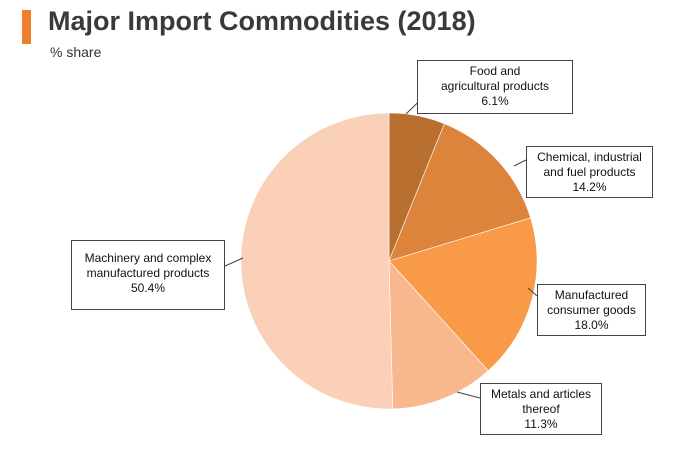  Describe the element at coordinates (438, 335) in the screenshot. I see `pie-slice-metals` at that location.